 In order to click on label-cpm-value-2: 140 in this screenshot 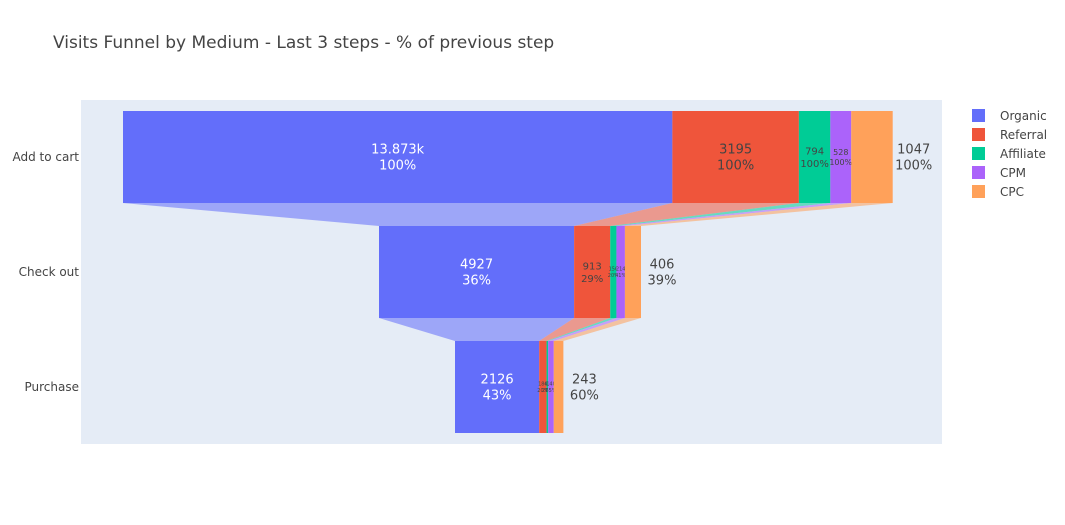, I will do `click(551, 385)`.